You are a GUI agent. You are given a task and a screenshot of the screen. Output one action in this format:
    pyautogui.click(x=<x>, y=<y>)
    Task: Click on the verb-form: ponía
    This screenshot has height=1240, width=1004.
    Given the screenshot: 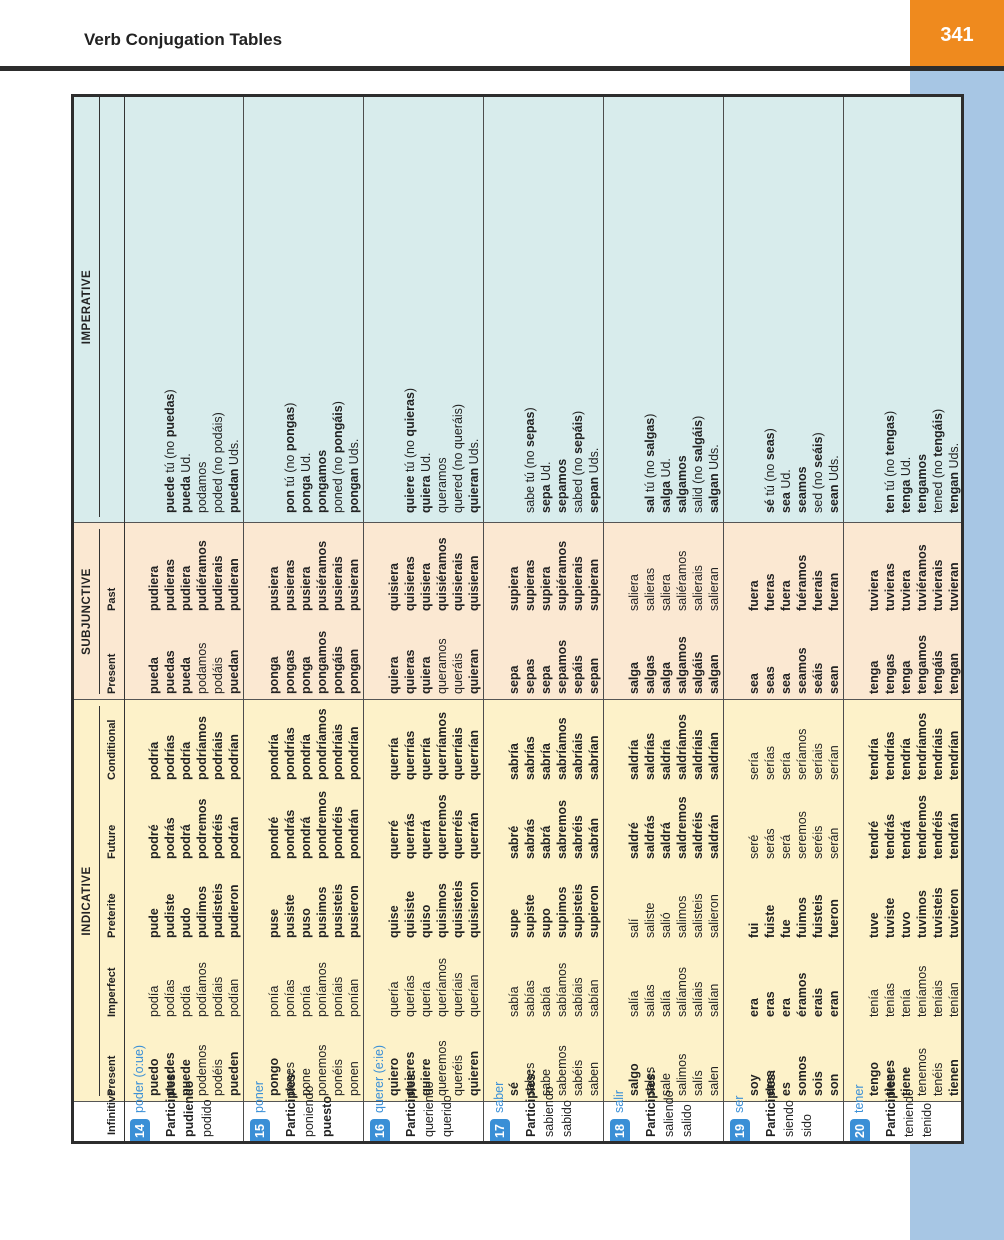 What is the action you would take?
    pyautogui.click(x=306, y=1001)
    